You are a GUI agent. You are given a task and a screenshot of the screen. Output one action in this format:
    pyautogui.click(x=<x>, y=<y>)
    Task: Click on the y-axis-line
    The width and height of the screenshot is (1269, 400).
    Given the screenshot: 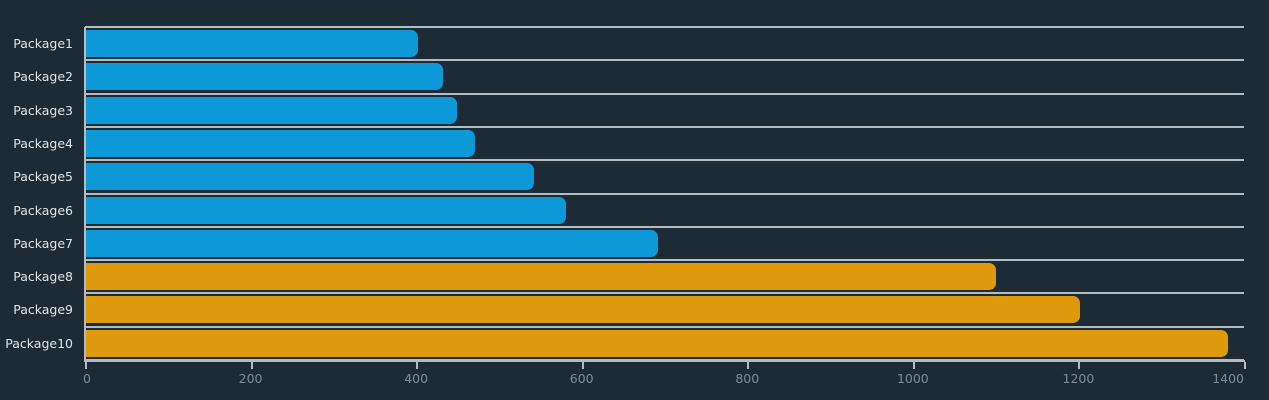 What is the action you would take?
    pyautogui.click(x=85, y=194)
    